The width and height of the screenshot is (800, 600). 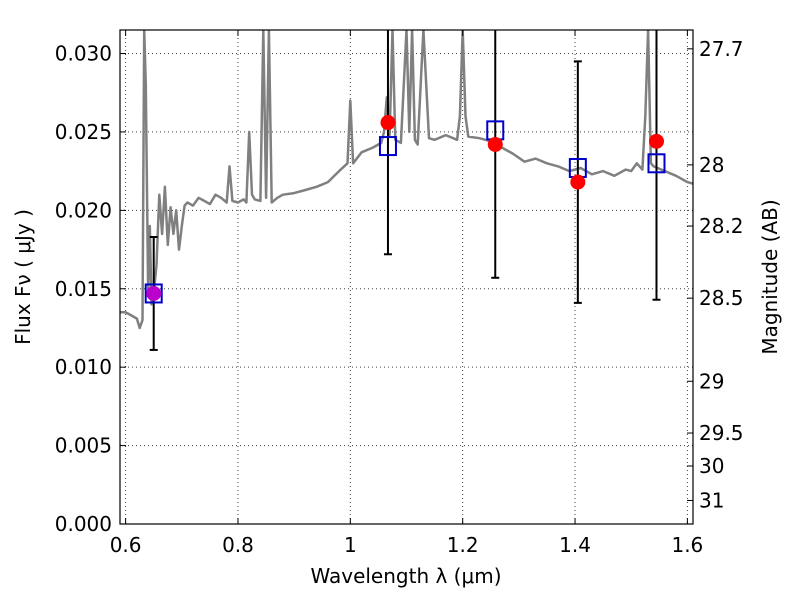 I want to click on y-tick-label: 0.005, so click(x=83, y=446).